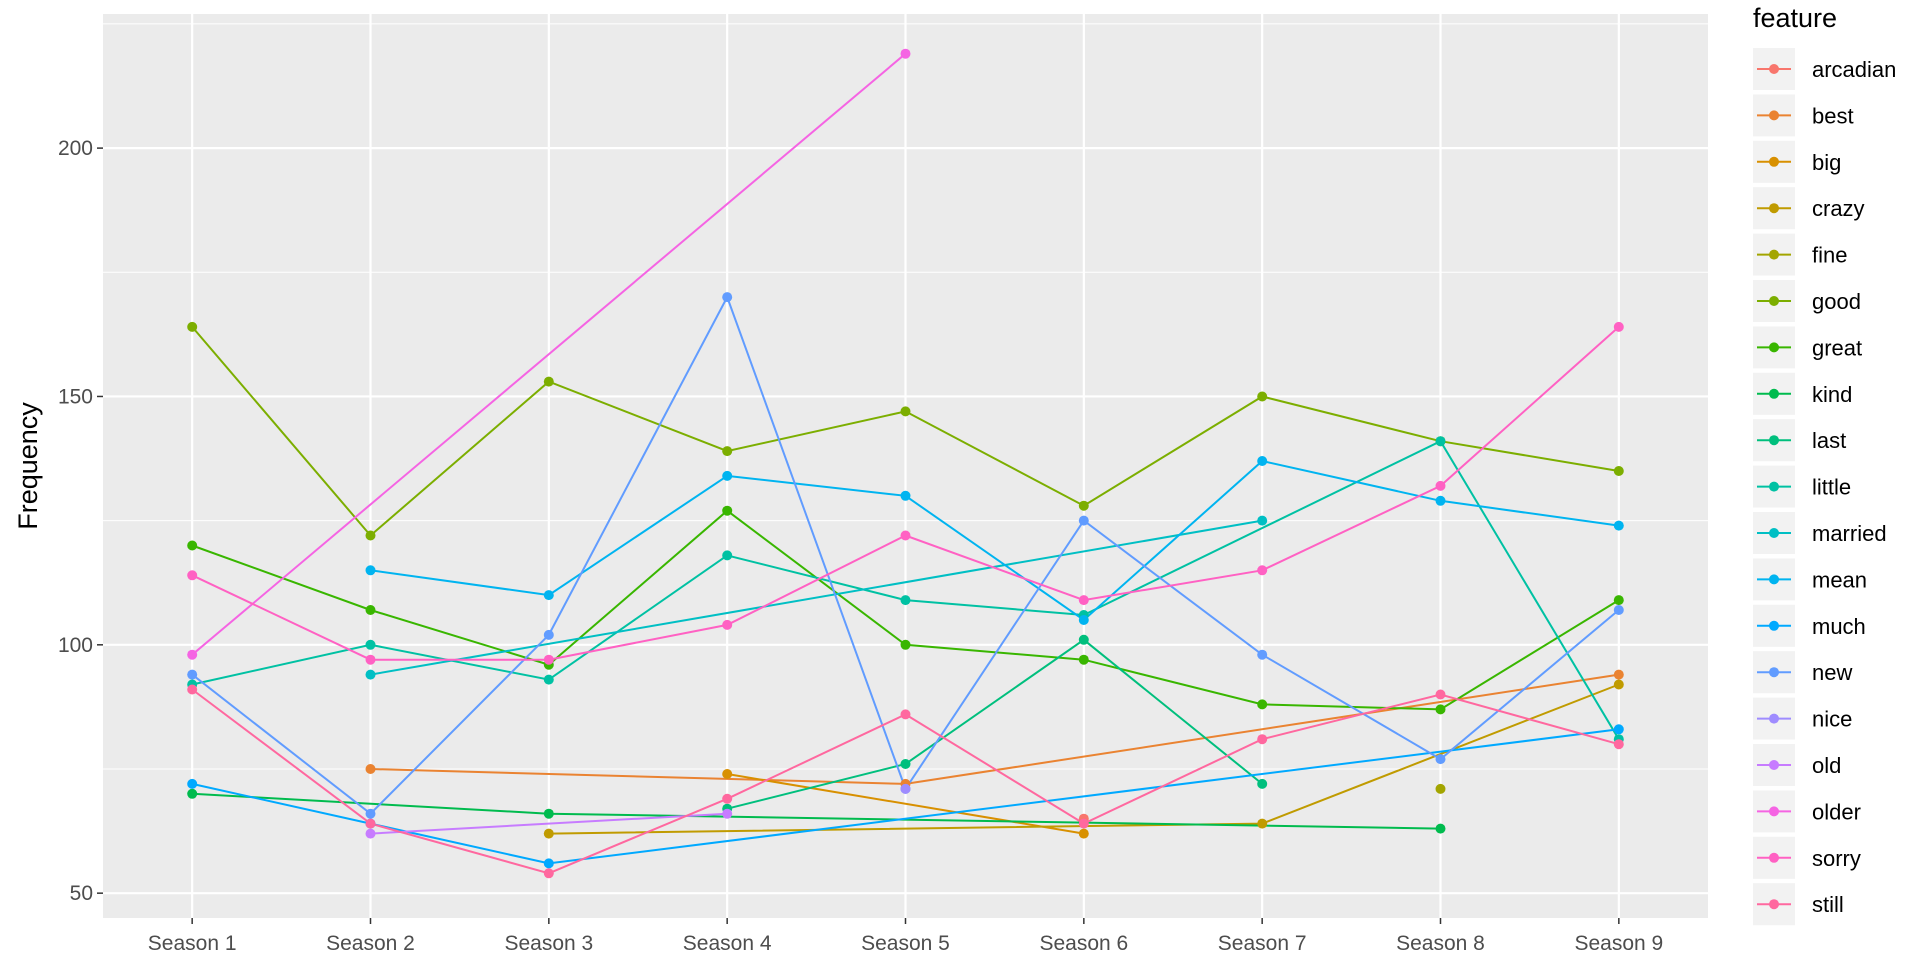 This screenshot has height=965, width=1920. What do you see at coordinates (1849, 533) in the screenshot?
I see `legend-label: married` at bounding box center [1849, 533].